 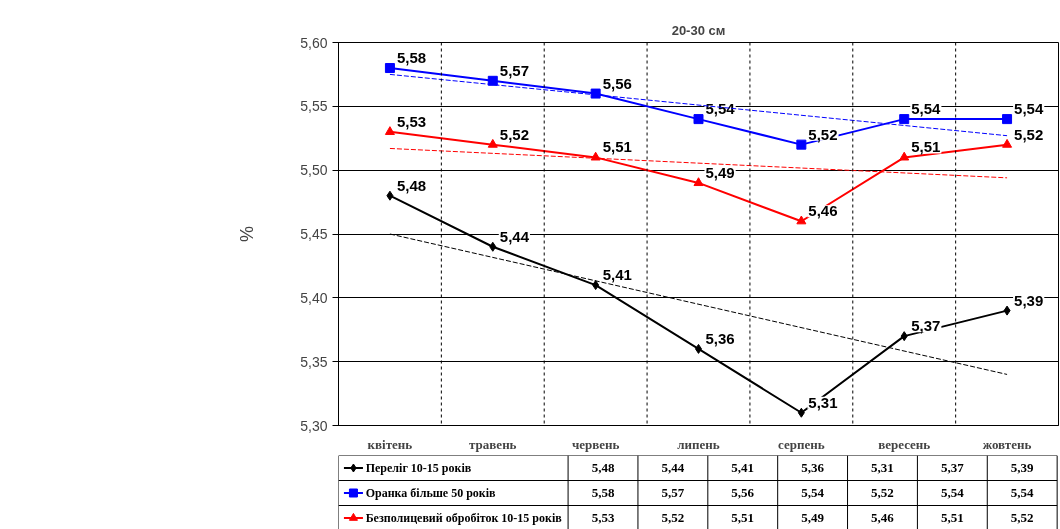 What do you see at coordinates (1029, 300) in the screenshot?
I see `data-label: 5,39` at bounding box center [1029, 300].